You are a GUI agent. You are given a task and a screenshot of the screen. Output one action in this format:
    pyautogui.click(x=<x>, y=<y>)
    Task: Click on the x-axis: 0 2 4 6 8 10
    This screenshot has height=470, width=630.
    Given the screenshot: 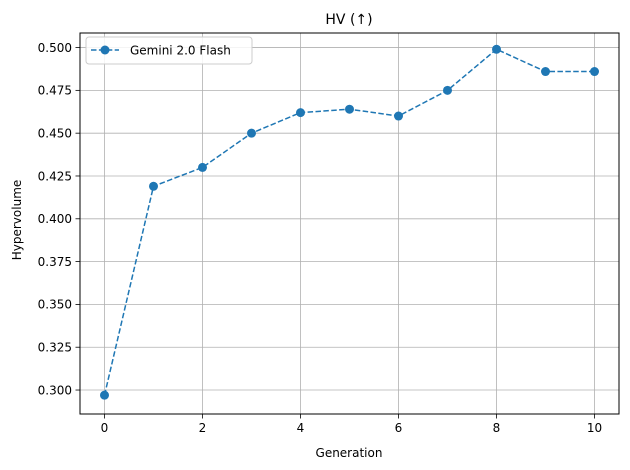 What is the action you would take?
    pyautogui.click(x=351, y=424)
    